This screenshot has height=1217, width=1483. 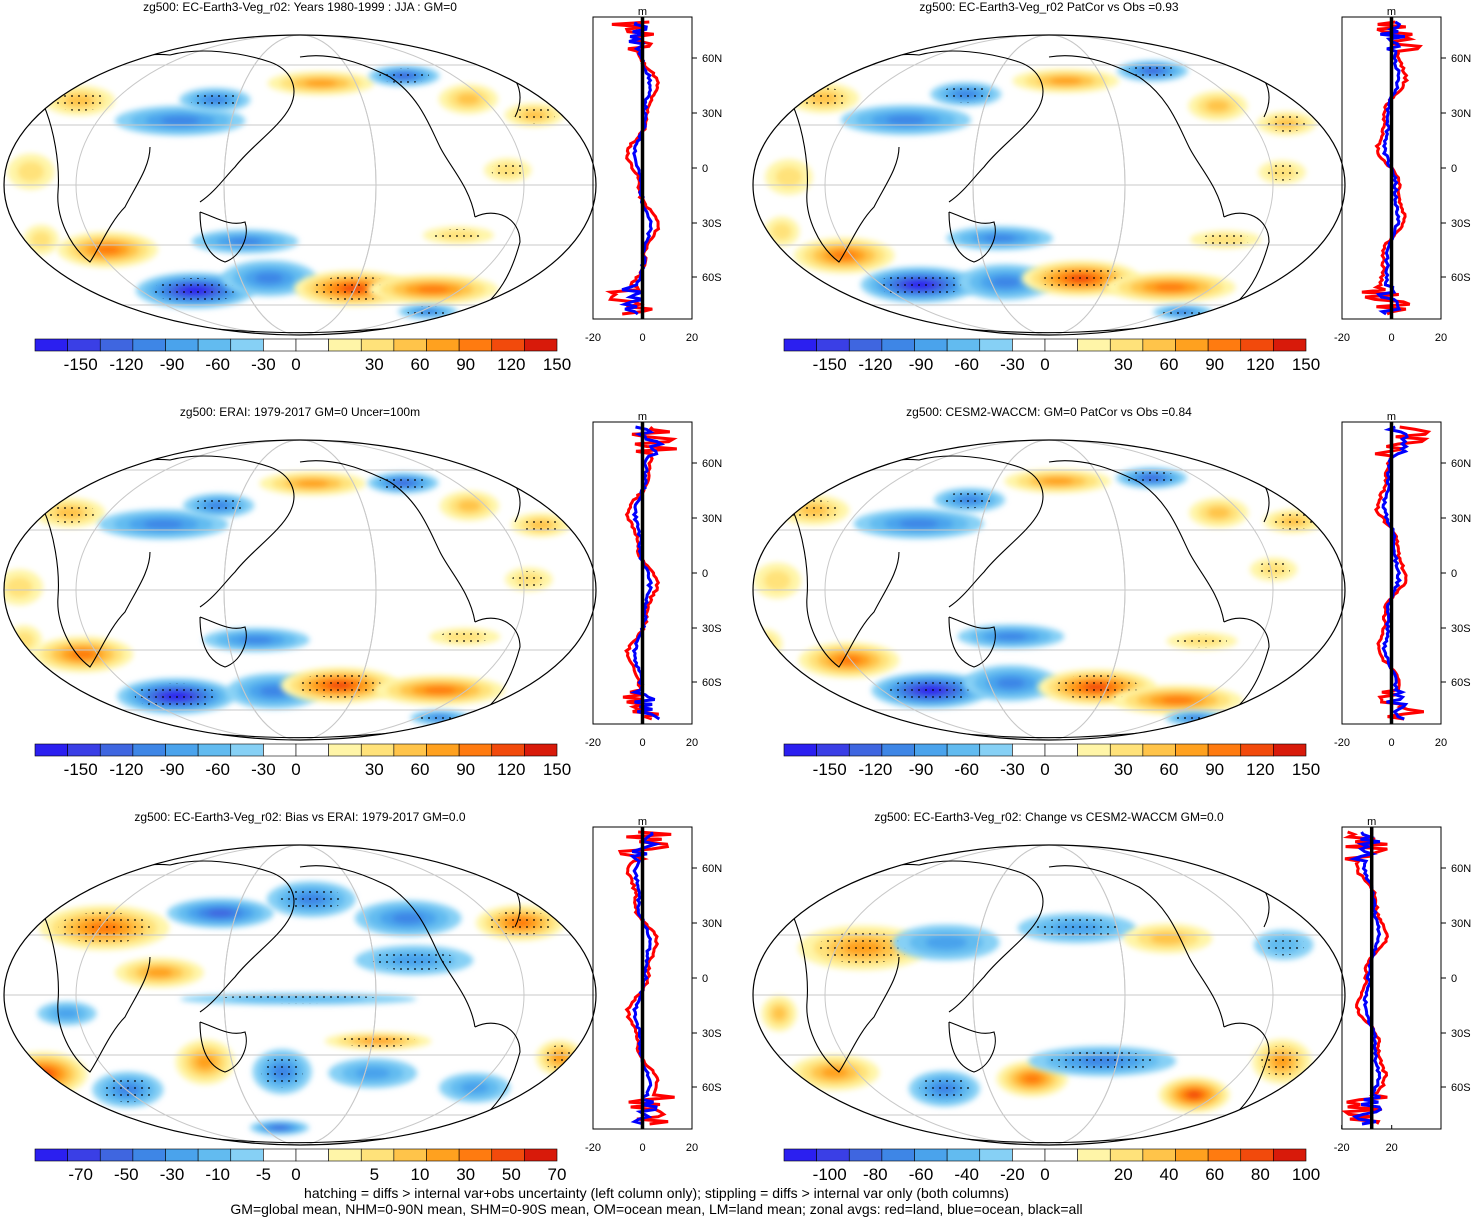 What do you see at coordinates (1012, 1174) in the screenshot?
I see `colorbar-label: -20` at bounding box center [1012, 1174].